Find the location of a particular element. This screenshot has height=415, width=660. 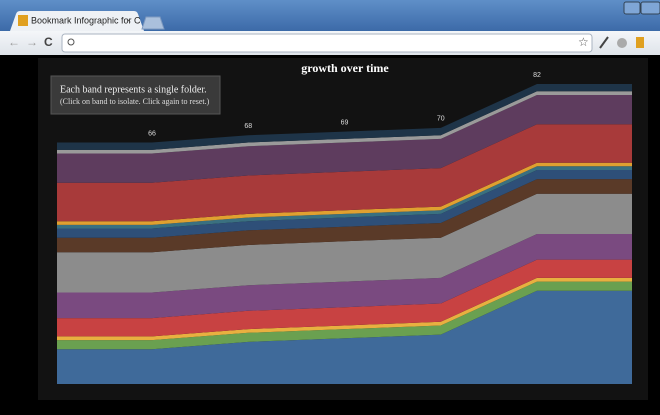

info-text: Each band represents a single folder. is located at coordinates (133, 89).